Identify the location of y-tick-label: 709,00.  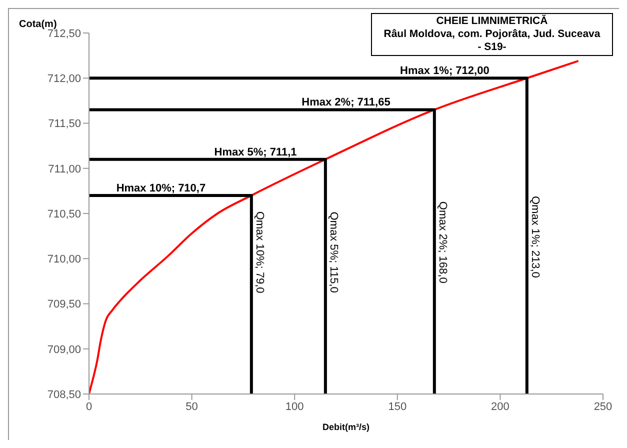
(64, 350).